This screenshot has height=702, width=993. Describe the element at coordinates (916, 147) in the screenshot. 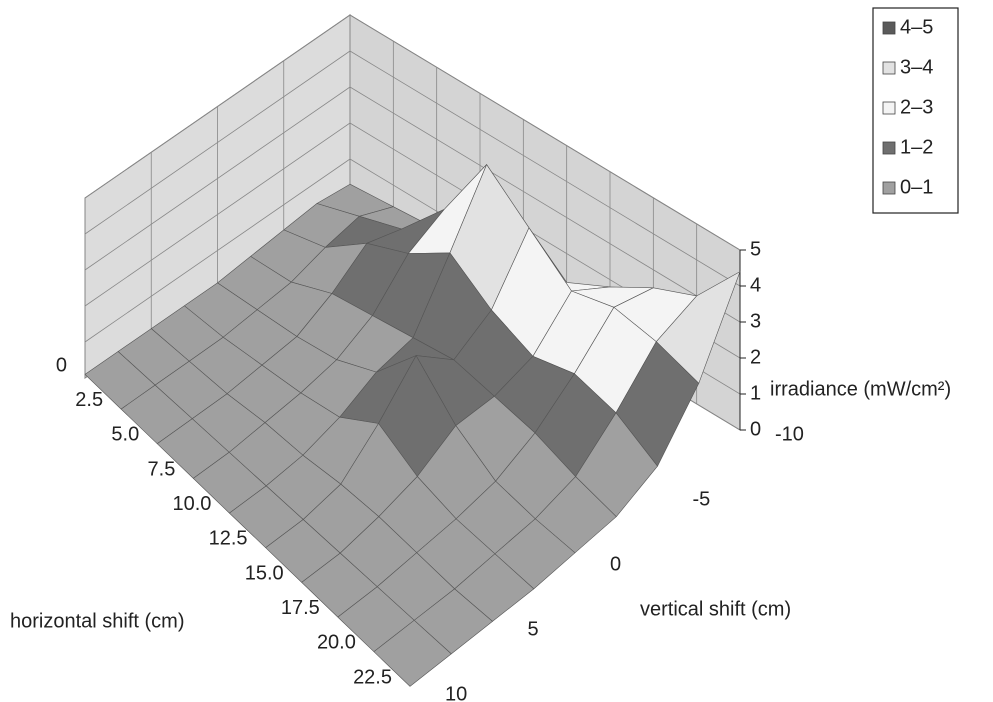

I see `legend-label: 1–2` at that location.